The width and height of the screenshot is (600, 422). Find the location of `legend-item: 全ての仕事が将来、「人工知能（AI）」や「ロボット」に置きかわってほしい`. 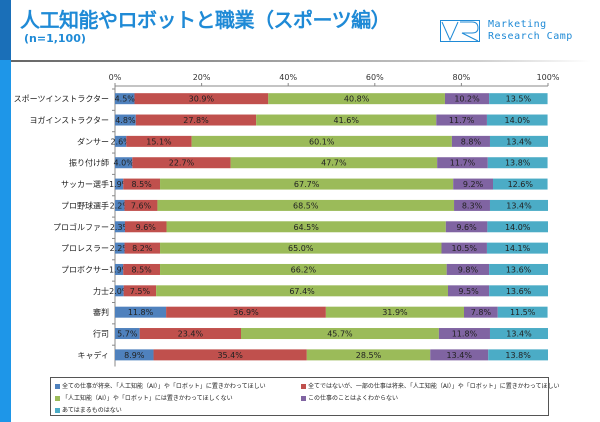

legend-item: 全ての仕事が将来、「人工知能（AI）」や「ロボット」に置きかわってほしい is located at coordinates (160, 385).